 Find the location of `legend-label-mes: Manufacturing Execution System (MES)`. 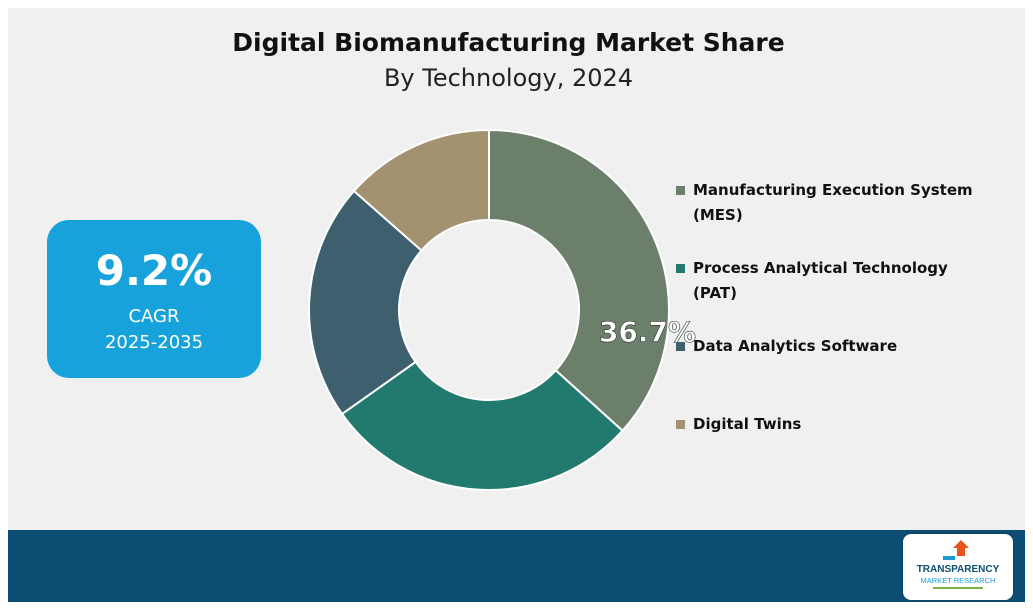

legend-label-mes: Manufacturing Execution System (MES) is located at coordinates (833, 202).